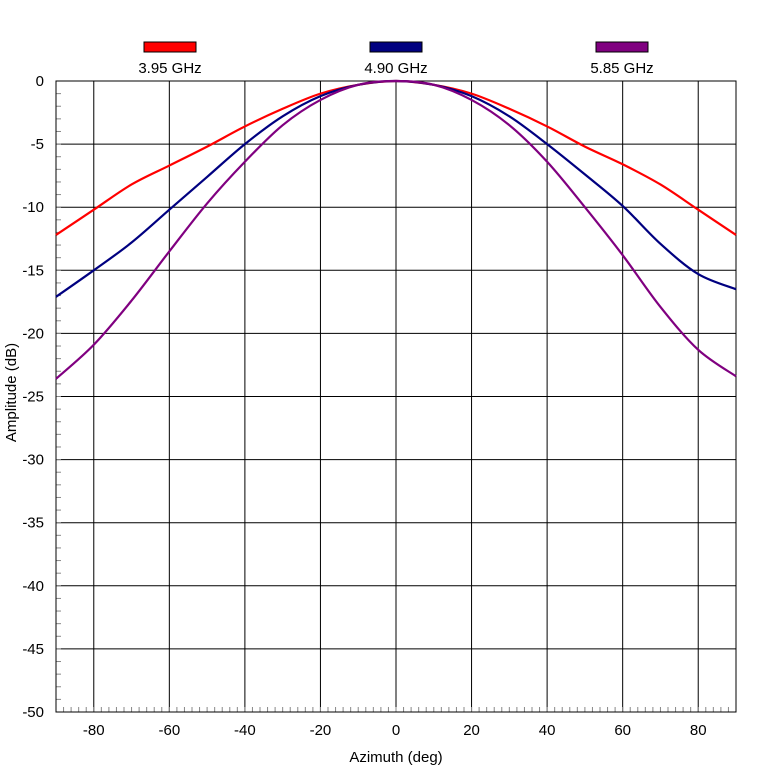 This screenshot has height=768, width=768. Describe the element at coordinates (622, 730) in the screenshot. I see `x-tick-label: 60` at that location.